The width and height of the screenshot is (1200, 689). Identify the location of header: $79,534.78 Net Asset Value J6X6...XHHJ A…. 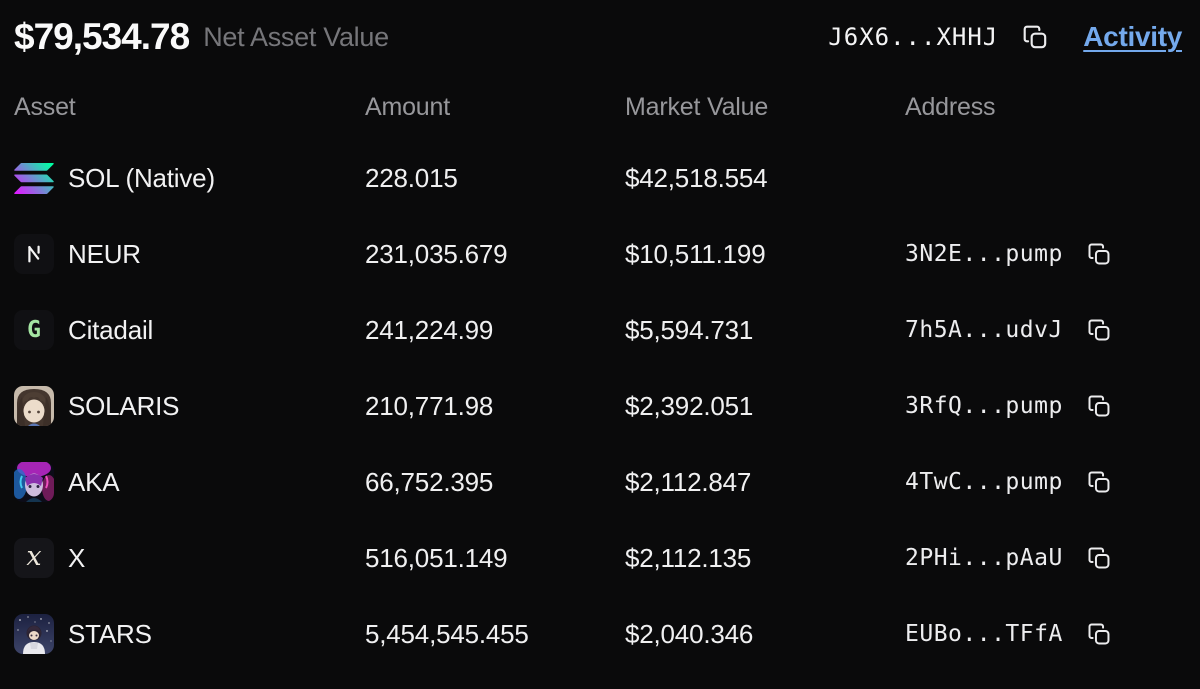
(600, 37).